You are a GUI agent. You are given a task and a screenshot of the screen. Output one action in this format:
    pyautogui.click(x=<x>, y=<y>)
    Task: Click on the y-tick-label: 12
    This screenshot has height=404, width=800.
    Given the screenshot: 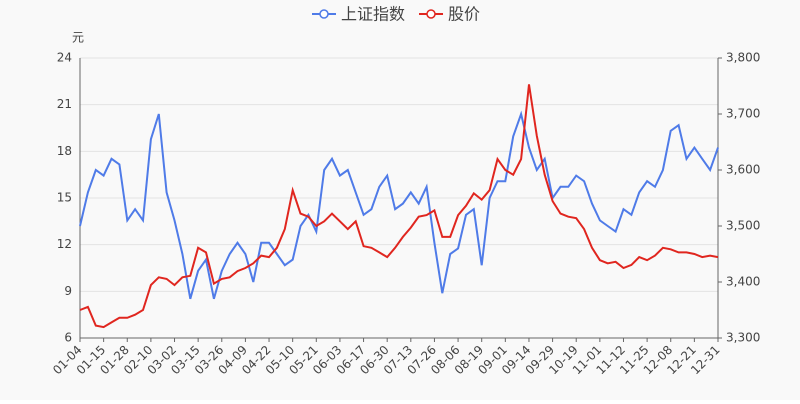 What is the action you would take?
    pyautogui.click(x=64, y=244)
    